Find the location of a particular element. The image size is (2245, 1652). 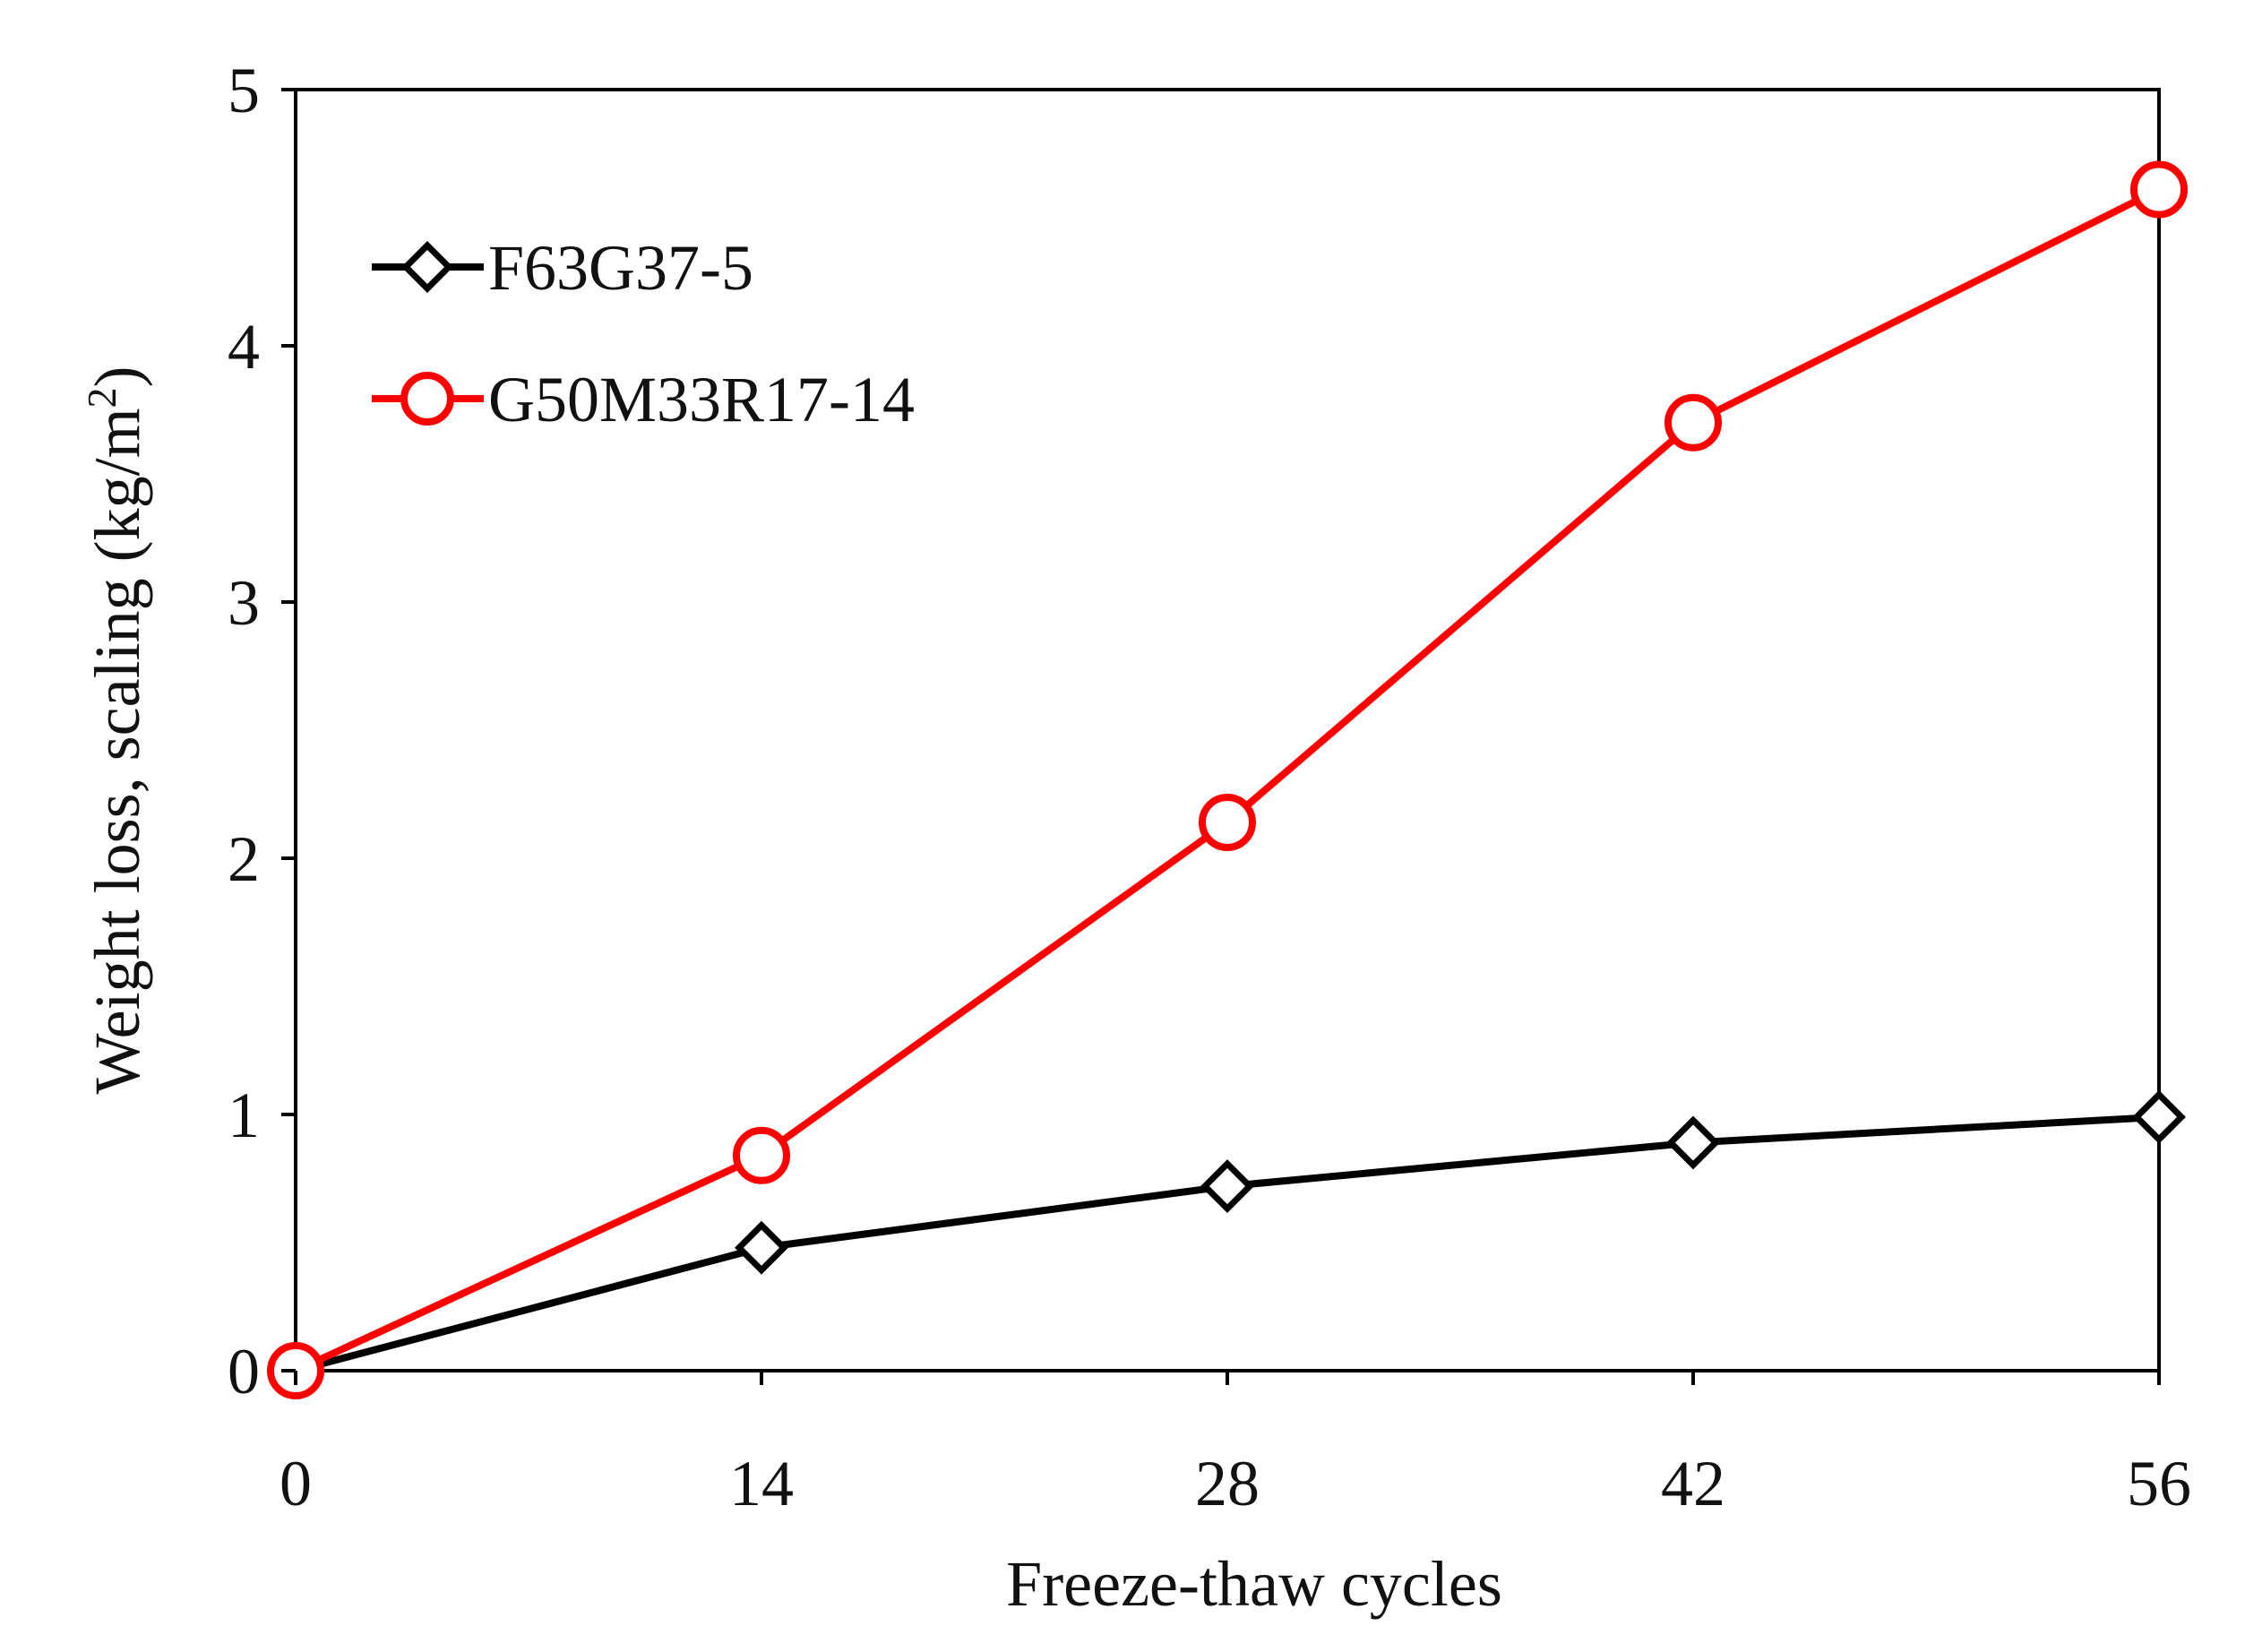

x-axis-title: Freeze-thaw cycles is located at coordinates (1254, 1584).